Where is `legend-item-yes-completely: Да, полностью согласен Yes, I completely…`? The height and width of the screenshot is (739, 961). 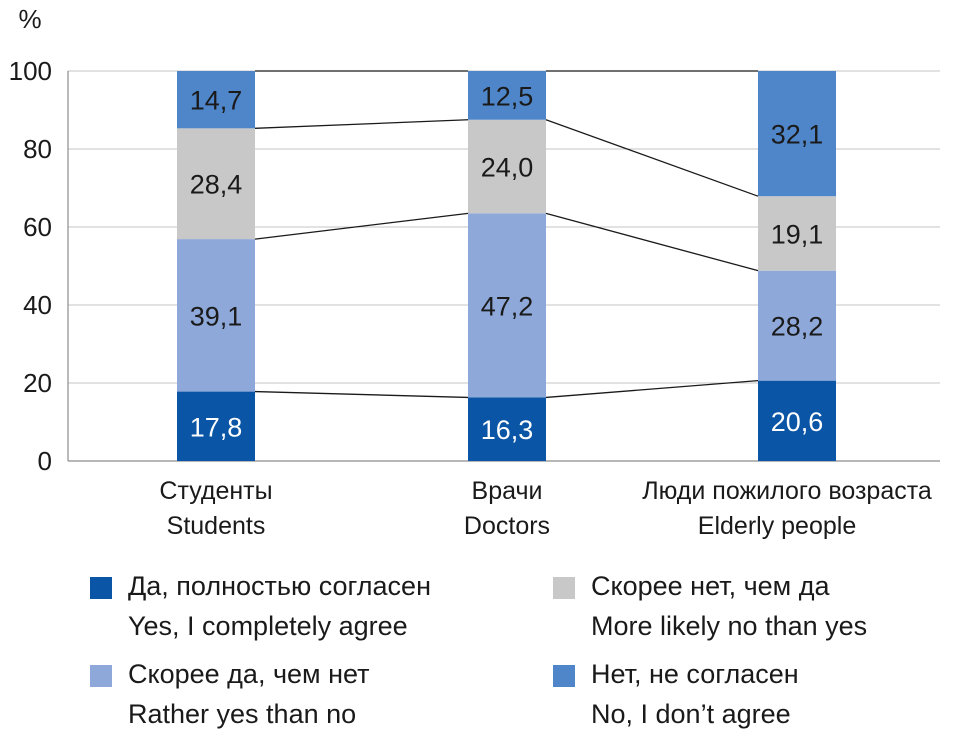
legend-item-yes-completely: Да, полностью согласен Yes, I completely… is located at coordinates (260, 606).